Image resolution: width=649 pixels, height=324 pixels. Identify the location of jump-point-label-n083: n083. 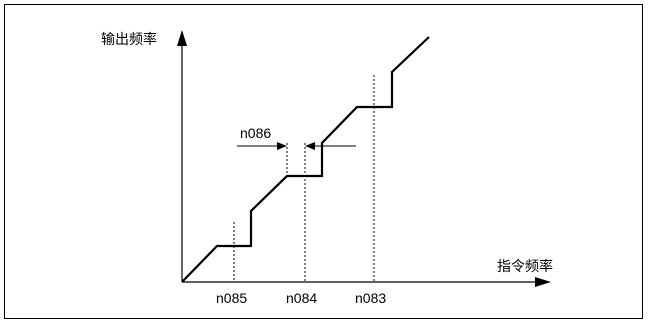
(370, 298).